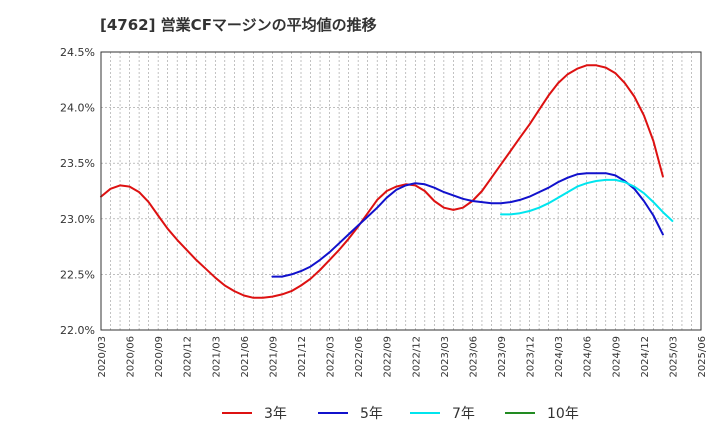 The height and width of the screenshot is (440, 720). I want to click on legend-label: 5年, so click(371, 414).